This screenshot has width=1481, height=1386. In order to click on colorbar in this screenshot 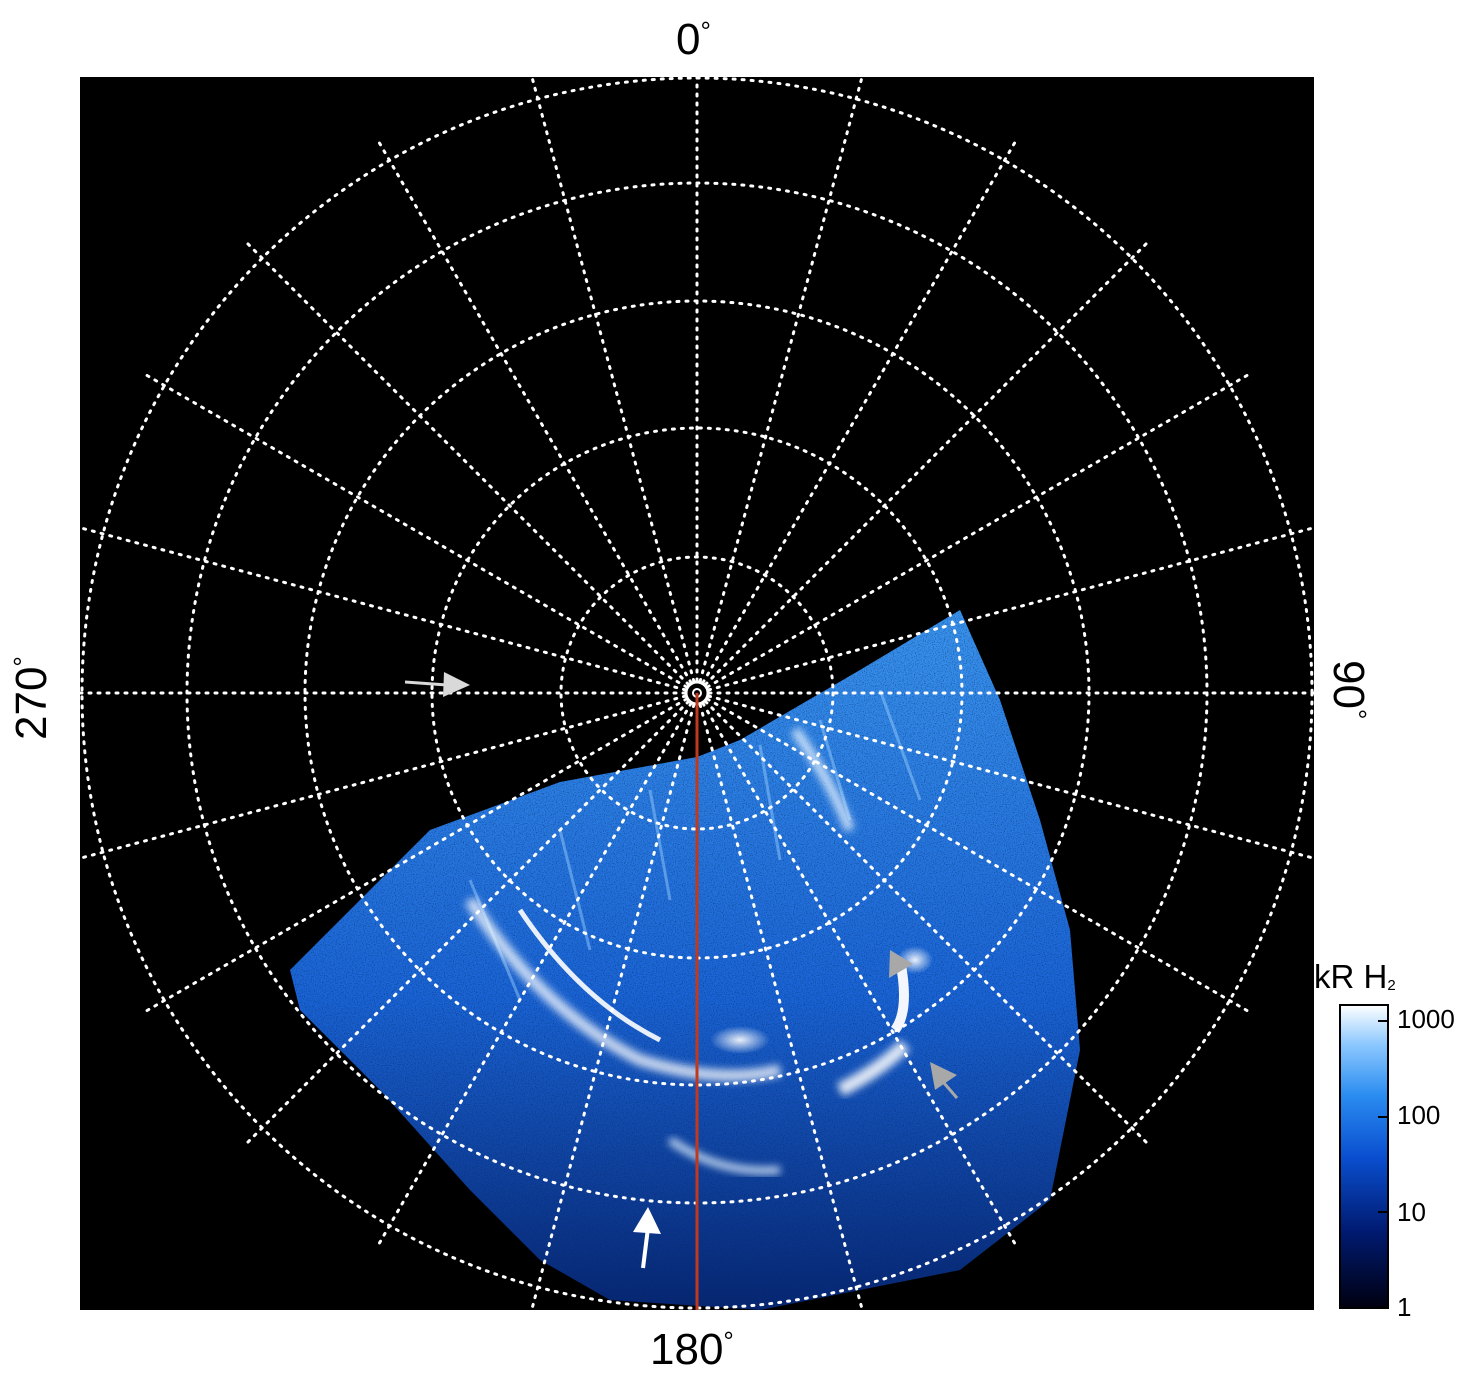, I will do `click(1364, 1156)`.